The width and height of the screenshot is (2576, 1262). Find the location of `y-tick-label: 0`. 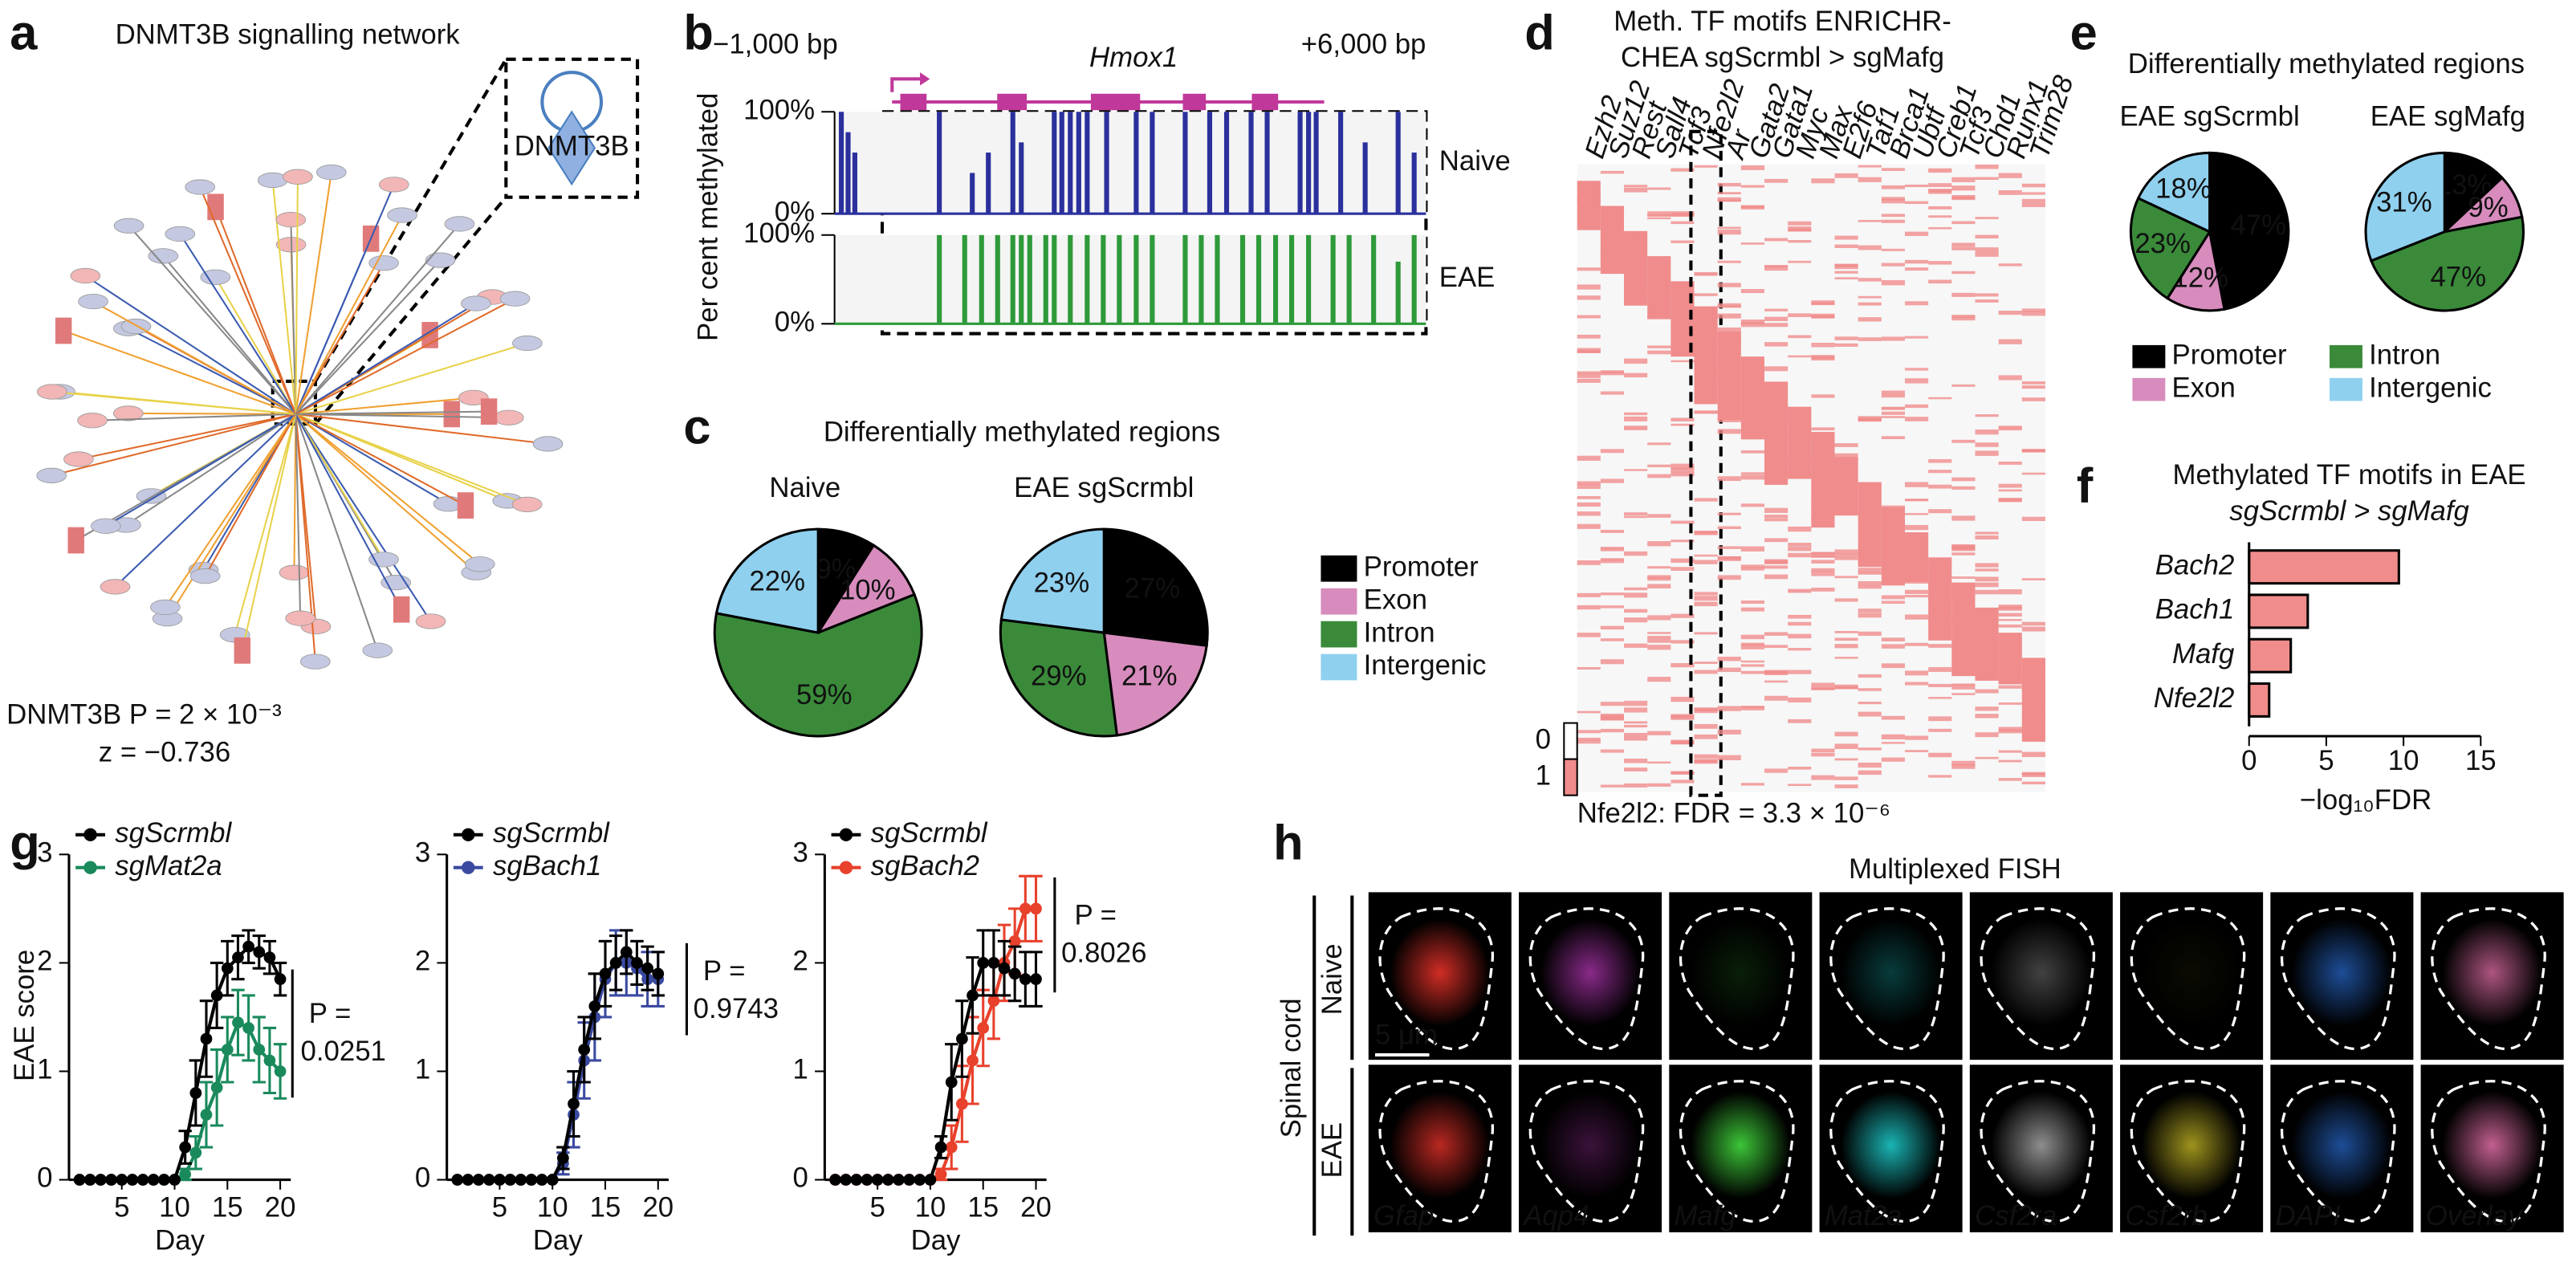

y-tick-label: 0 is located at coordinates (800, 1178).